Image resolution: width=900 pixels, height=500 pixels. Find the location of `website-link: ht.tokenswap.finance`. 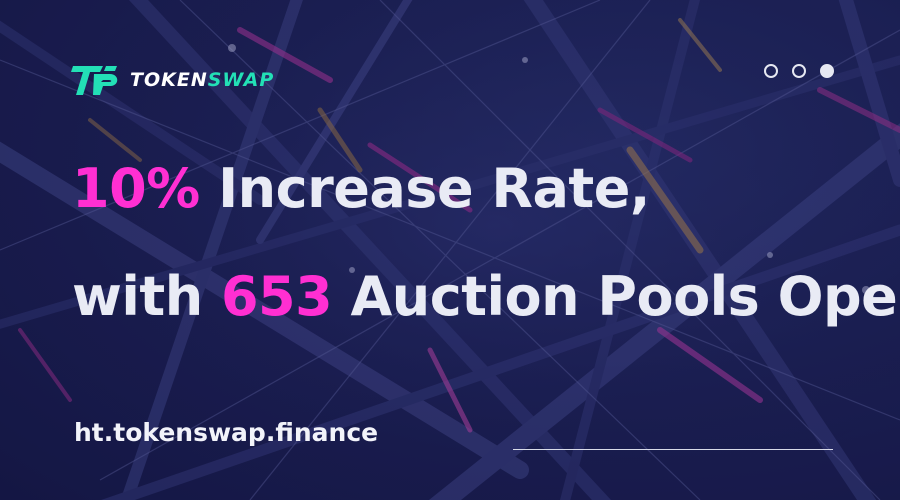

website-link: ht.tokenswap.finance is located at coordinates (226, 432).